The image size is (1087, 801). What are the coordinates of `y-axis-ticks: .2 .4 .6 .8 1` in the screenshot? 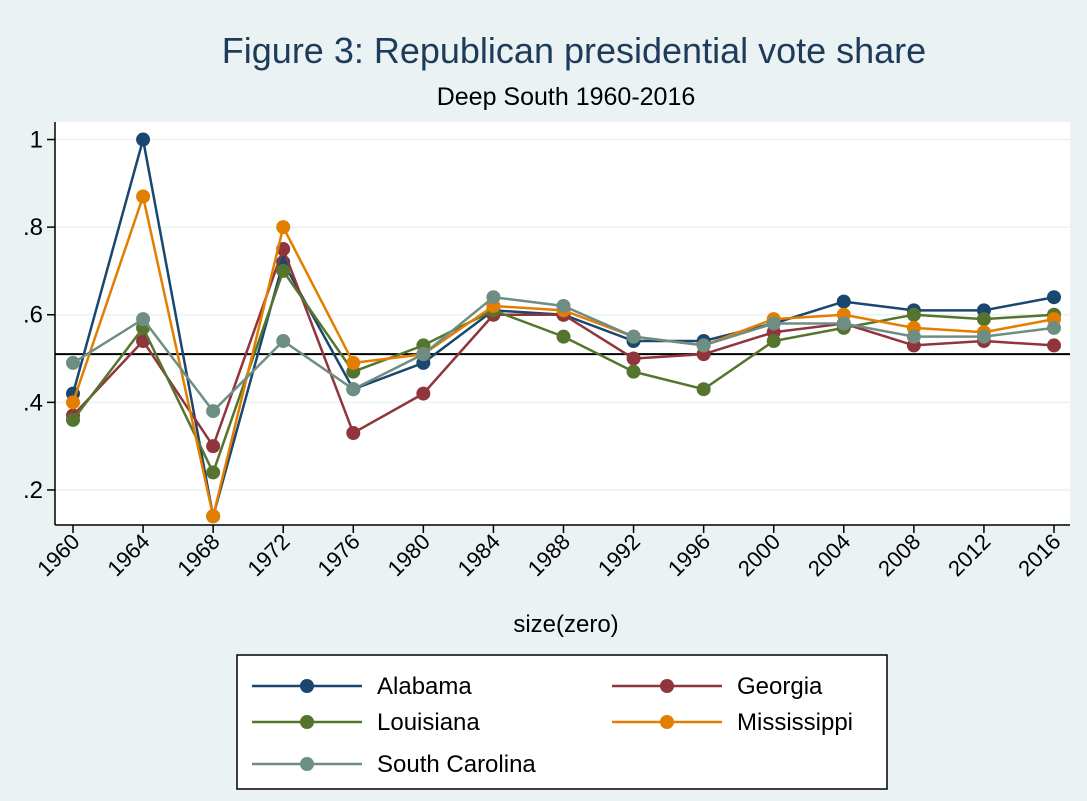 It's located at (39, 315).